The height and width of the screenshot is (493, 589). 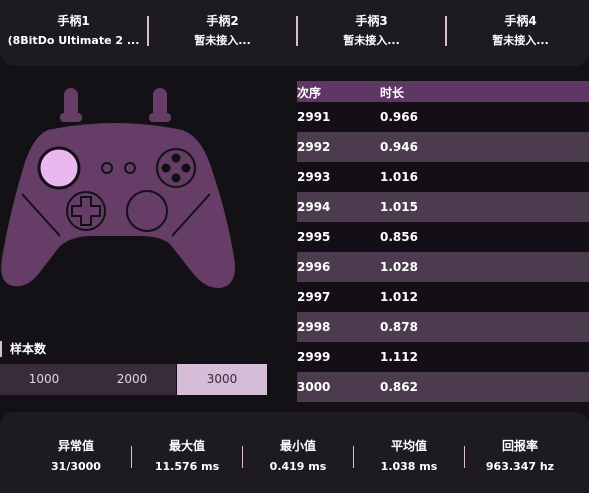 What do you see at coordinates (314, 207) in the screenshot?
I see `cell-seq: 2994` at bounding box center [314, 207].